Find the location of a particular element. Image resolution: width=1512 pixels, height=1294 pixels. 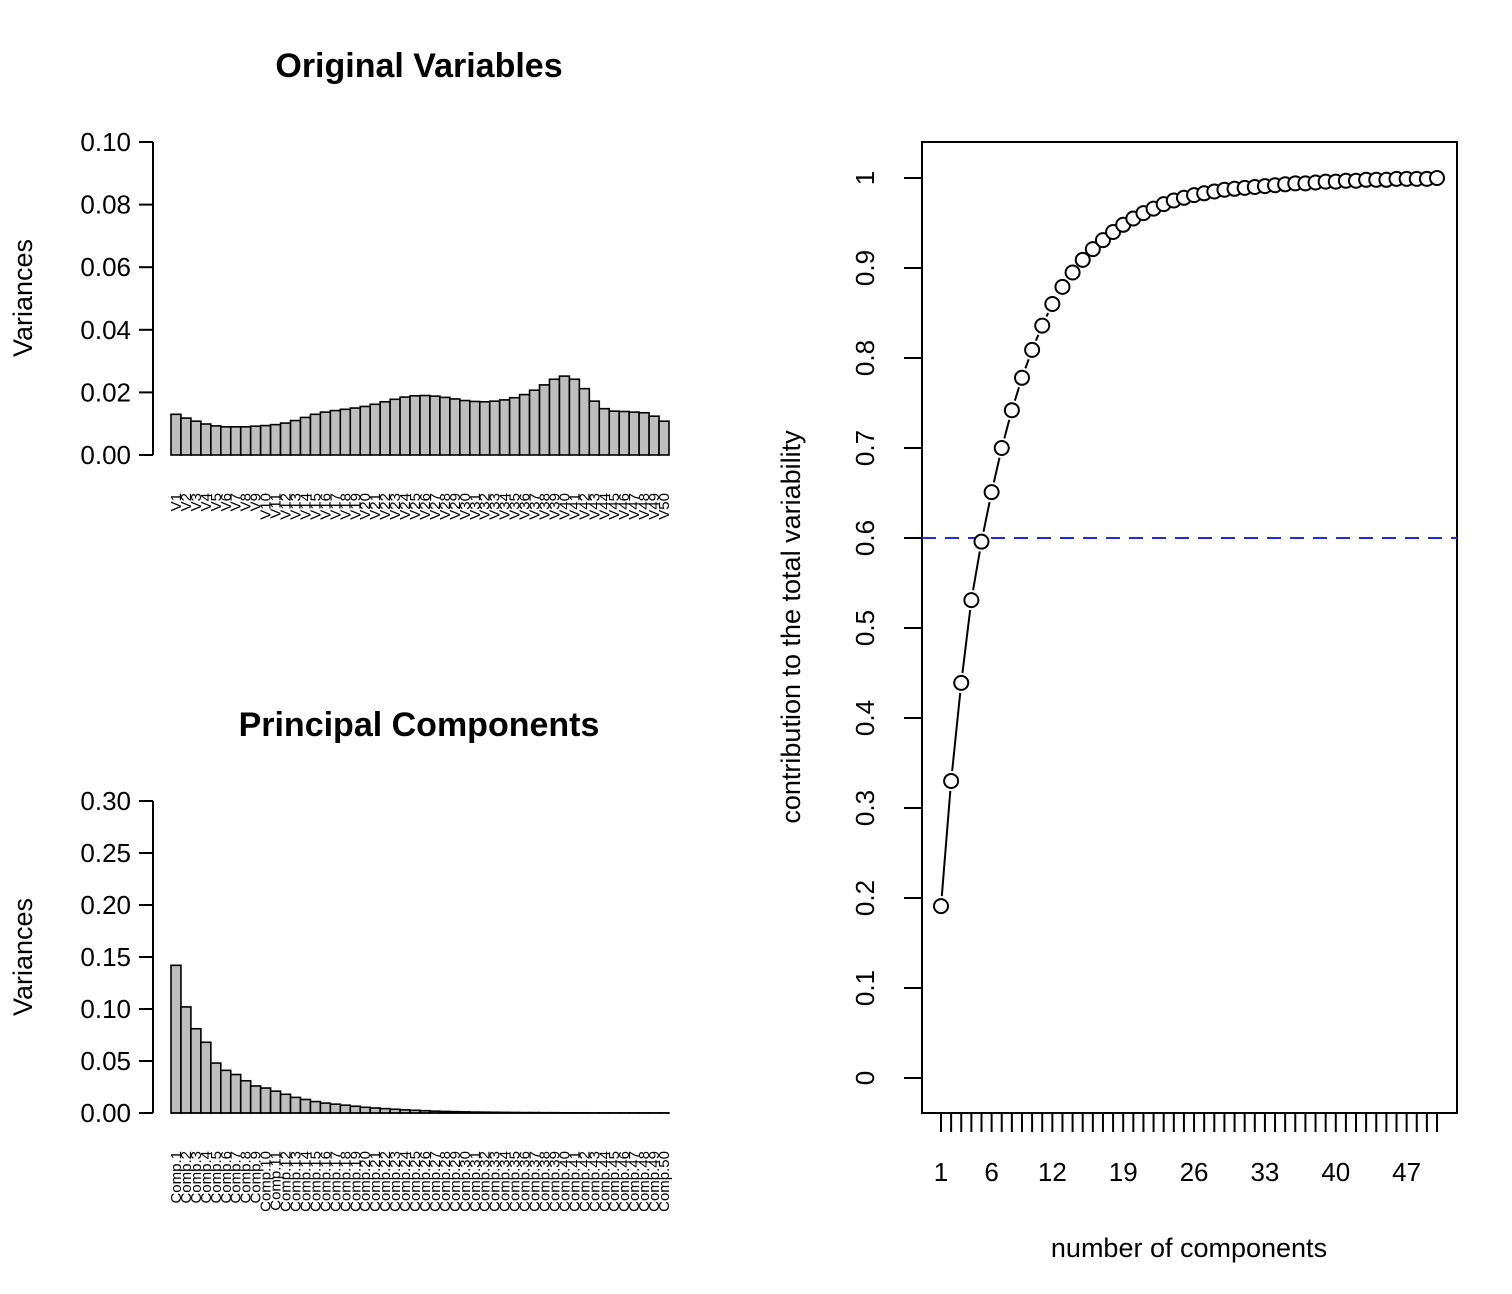

x-tick-label: 1 is located at coordinates (941, 1172).